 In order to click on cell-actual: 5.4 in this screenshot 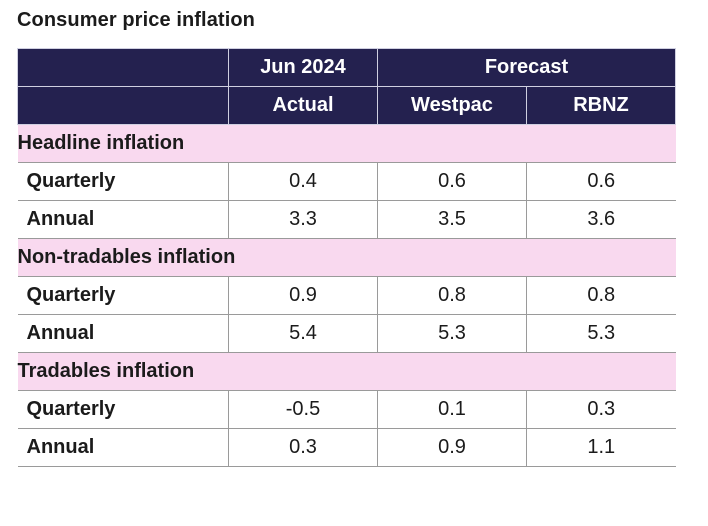, I will do `click(303, 333)`.